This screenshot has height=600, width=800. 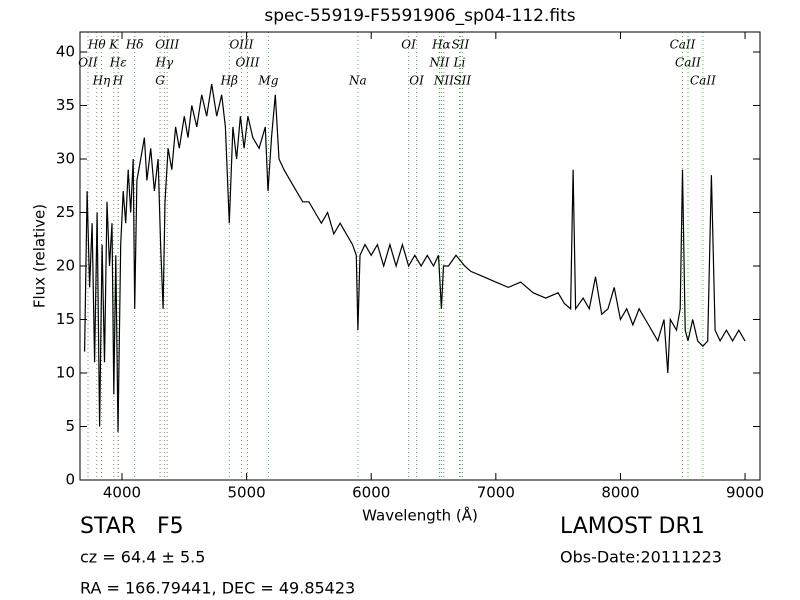 I want to click on spectral-line-label: Na, so click(x=357, y=81).